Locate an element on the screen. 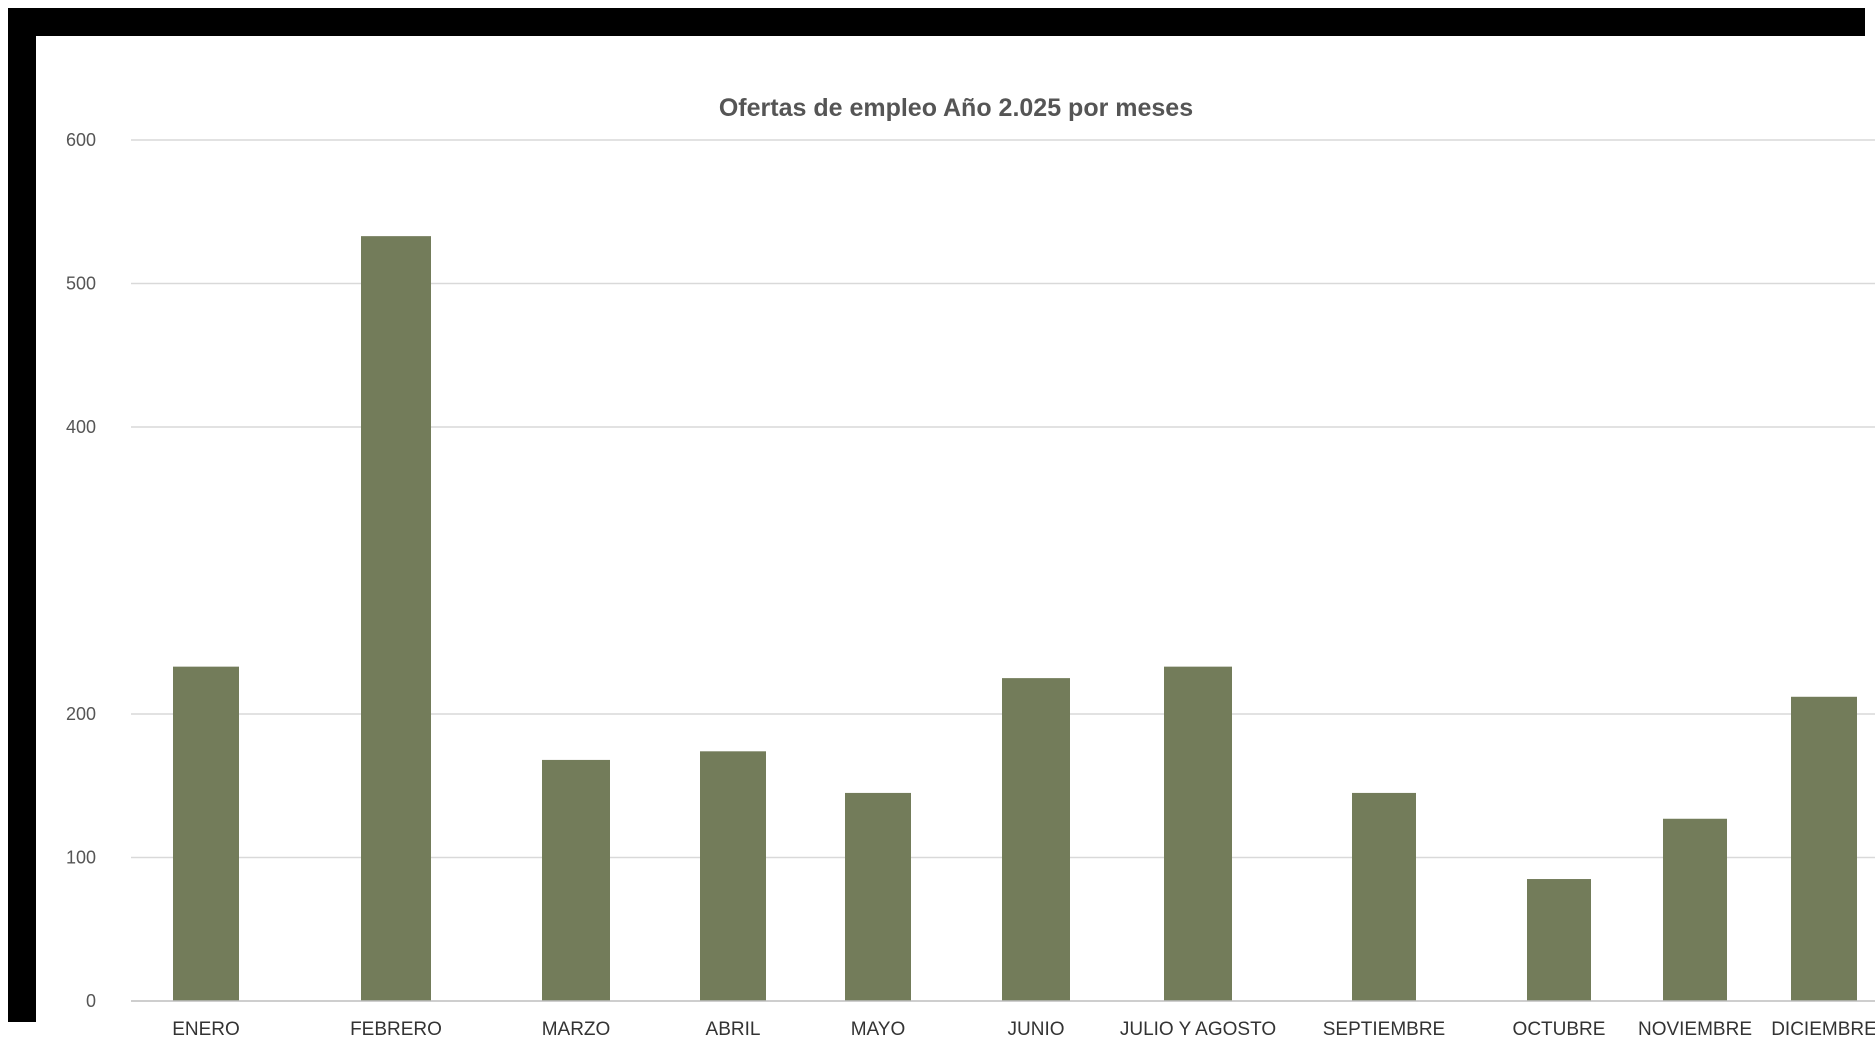 This screenshot has width=1875, height=1038. y-axis-ticks: 0 100 200 400 500 600 is located at coordinates (81, 570).